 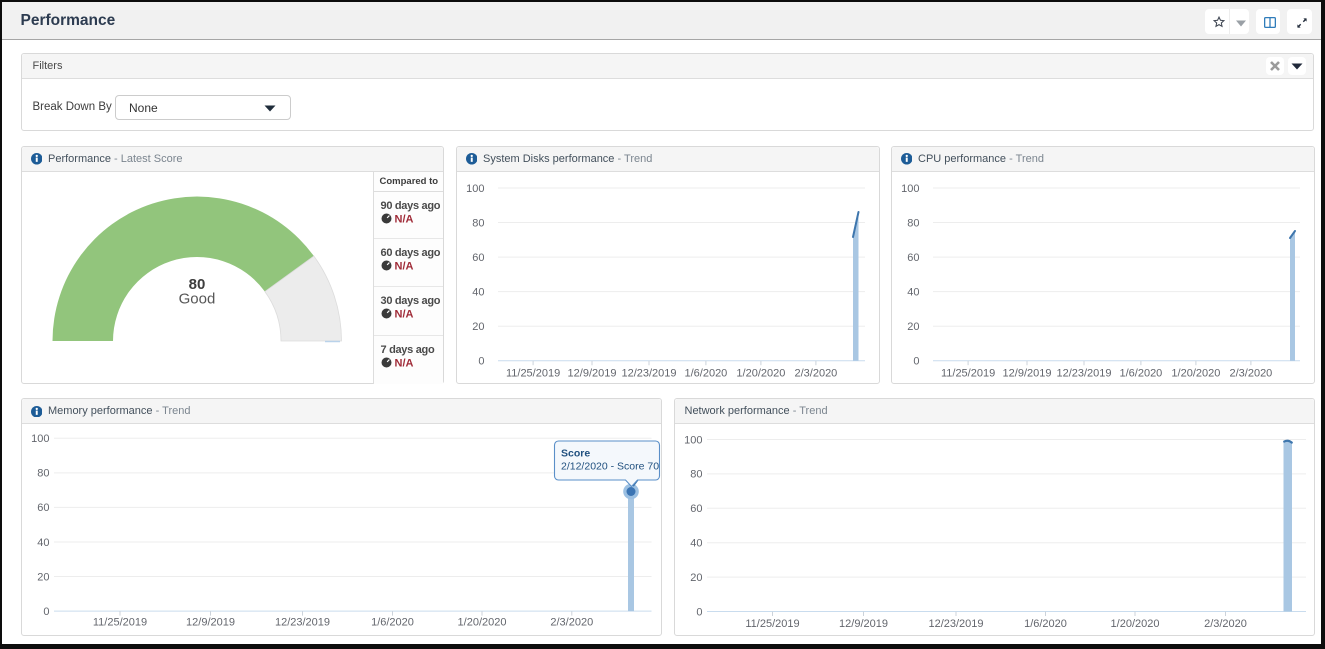 I want to click on svg-text: 2/12/2020 - Score 70, so click(x=610, y=467).